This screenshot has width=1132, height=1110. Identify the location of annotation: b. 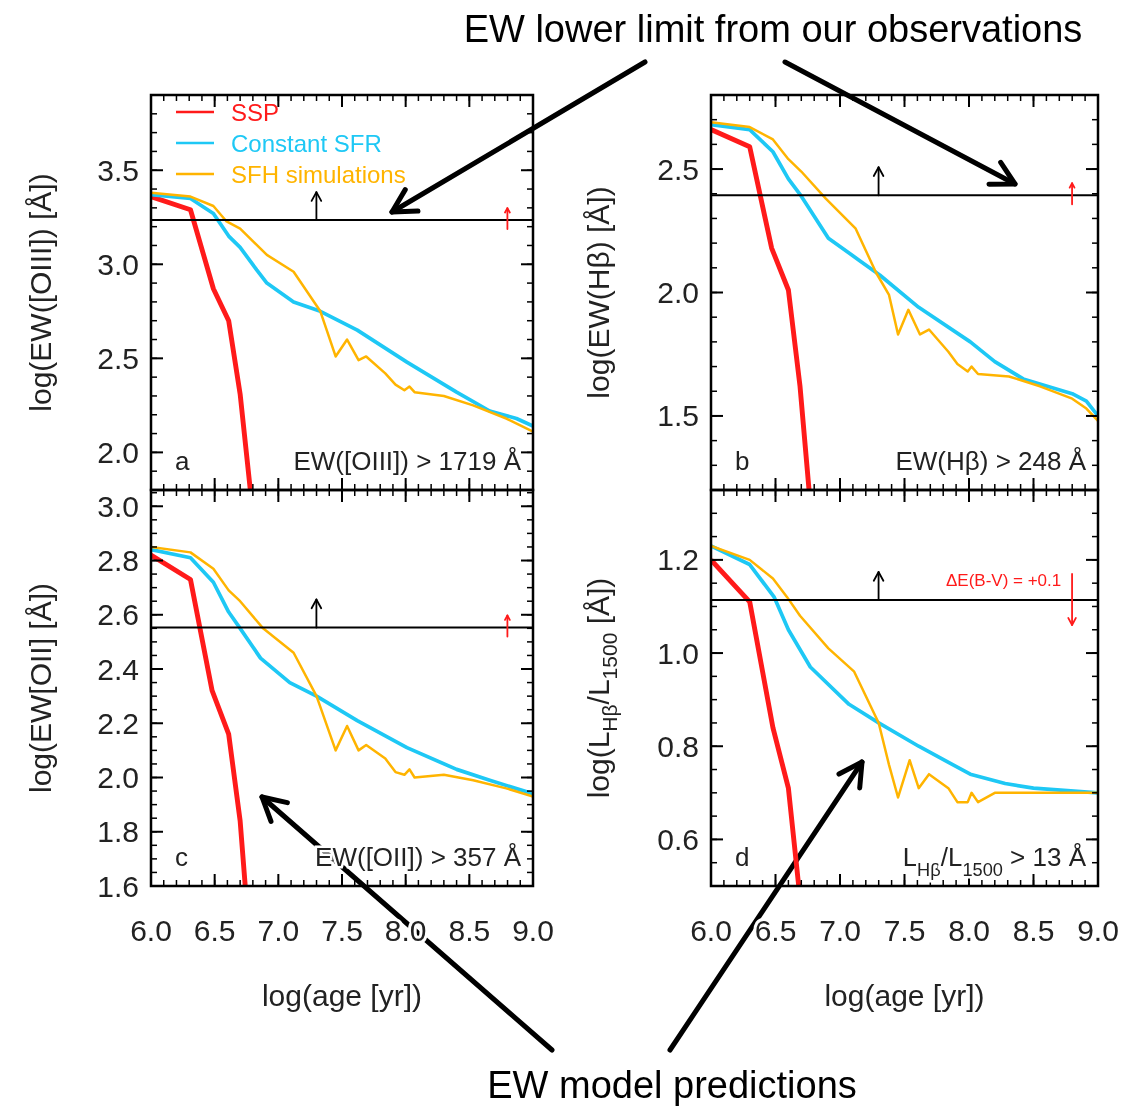
(742, 461).